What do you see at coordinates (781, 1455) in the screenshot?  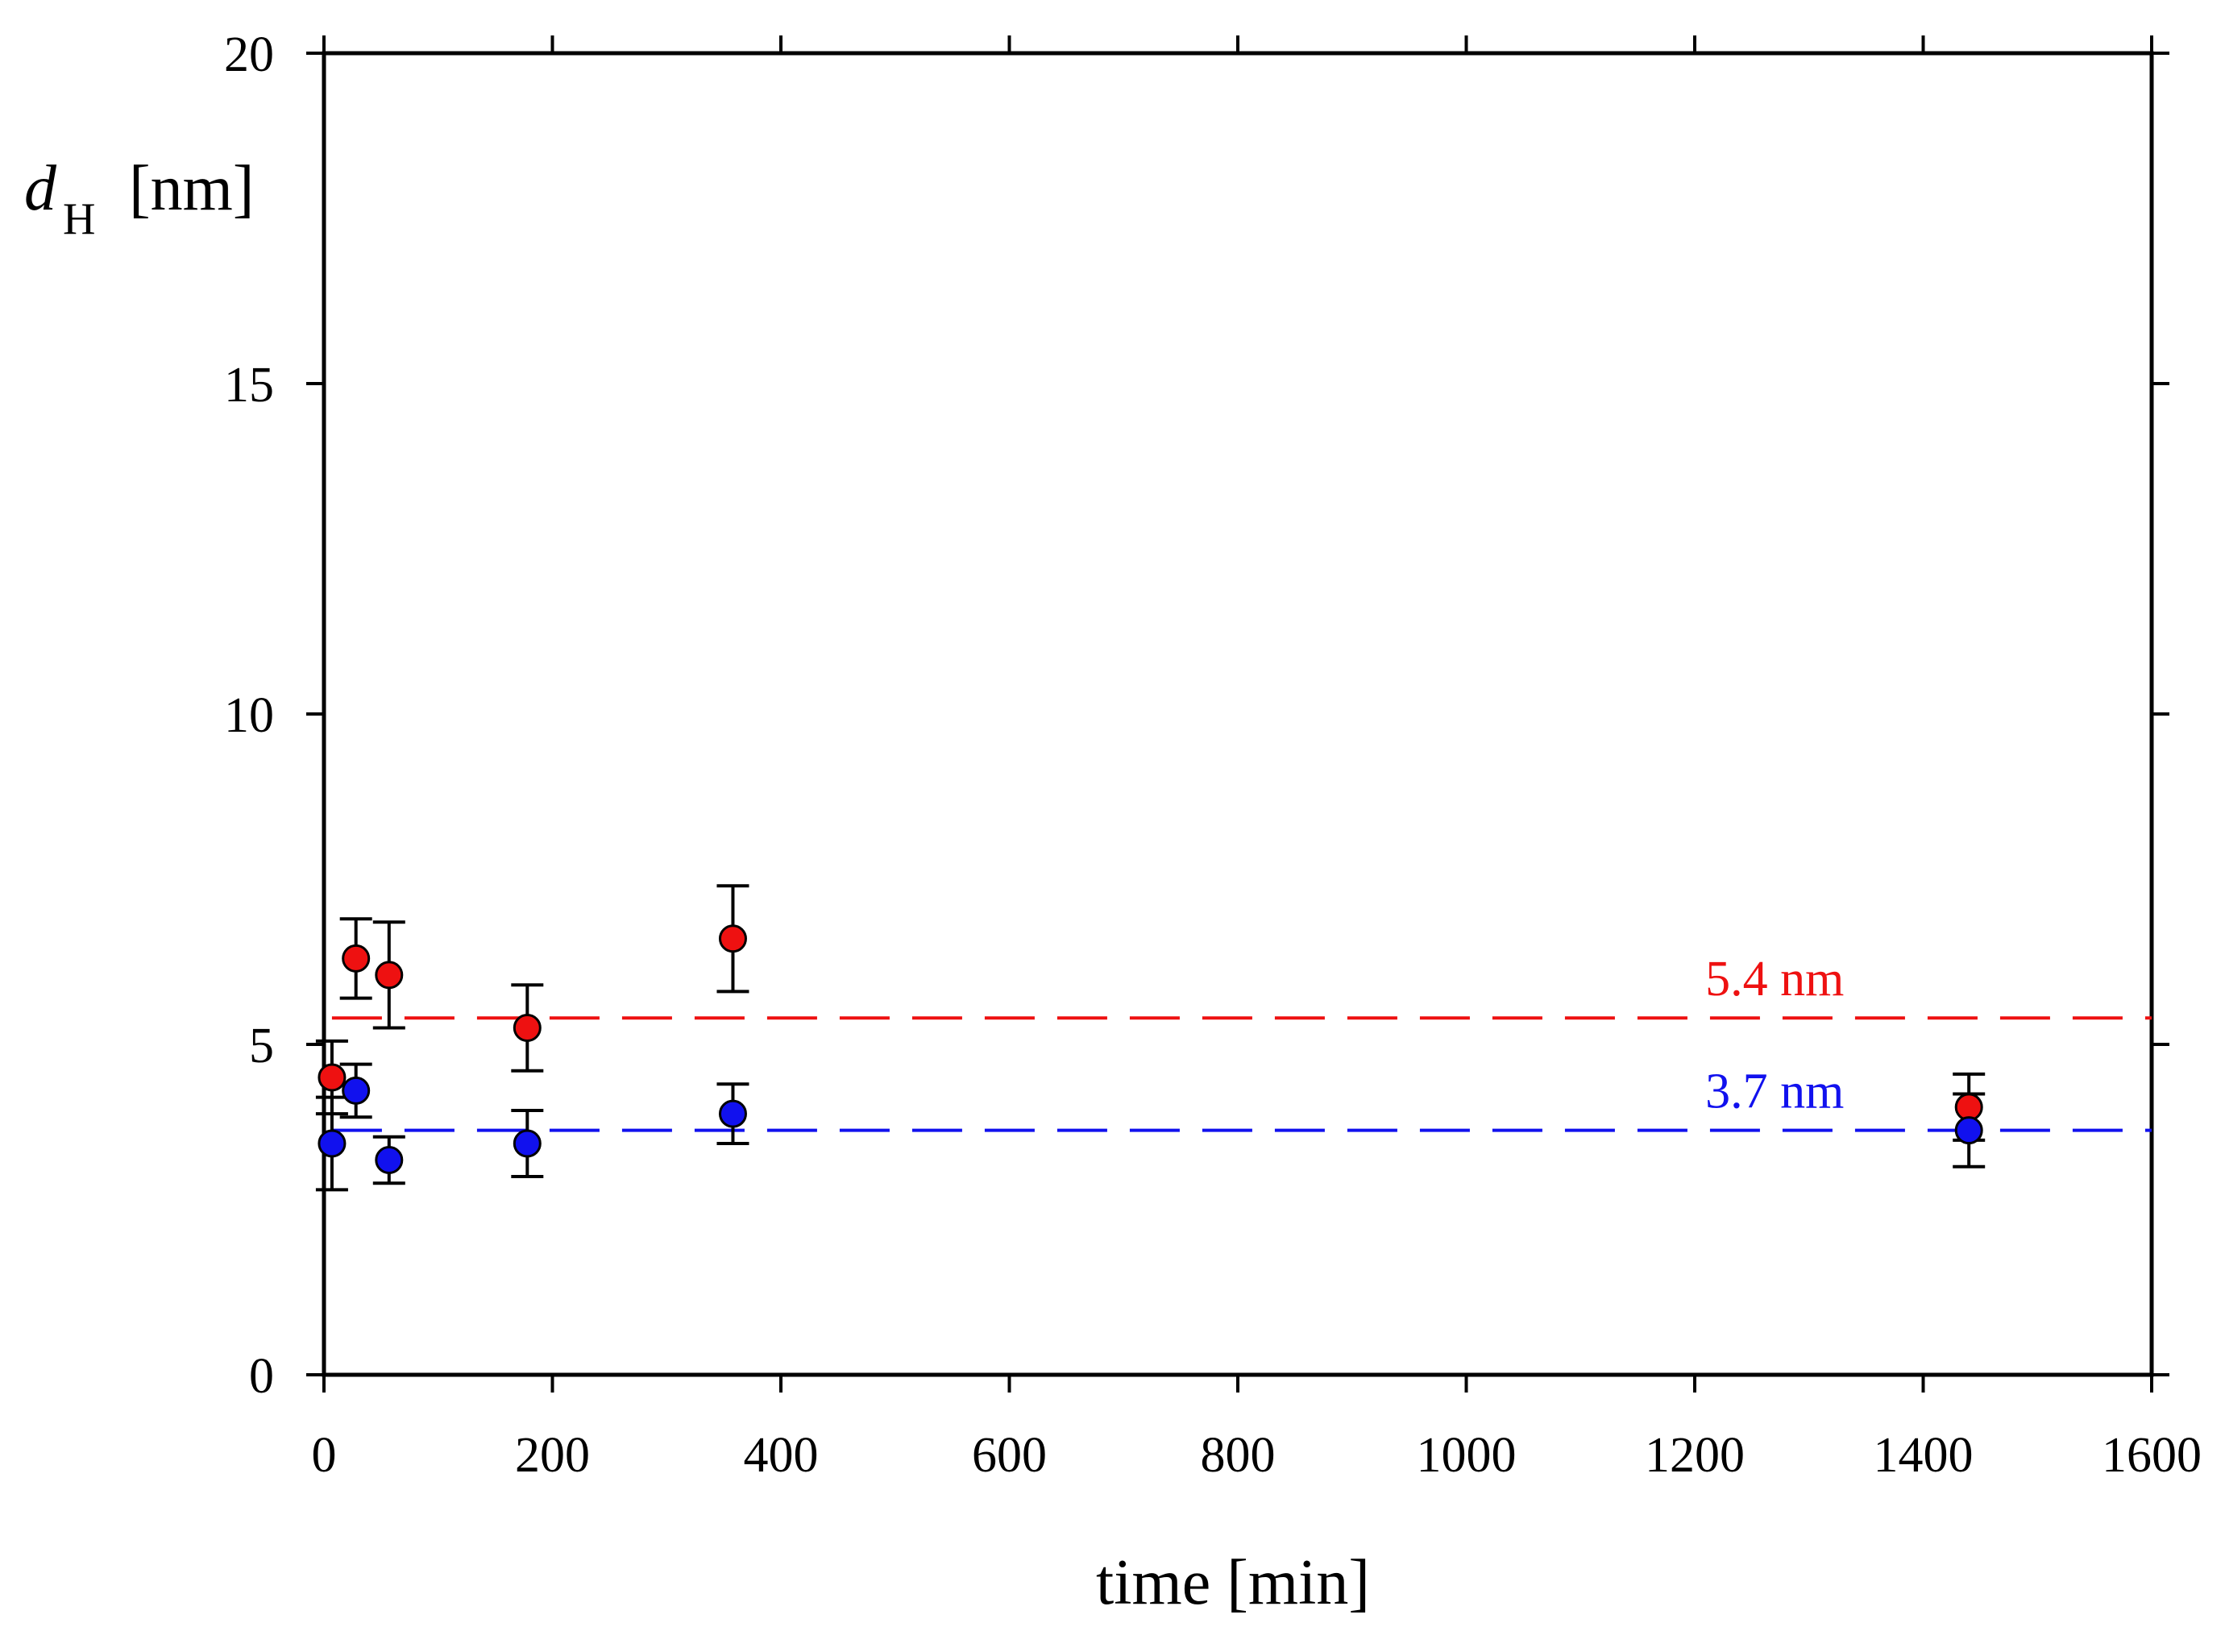 I see `x-tick-label: 400` at bounding box center [781, 1455].